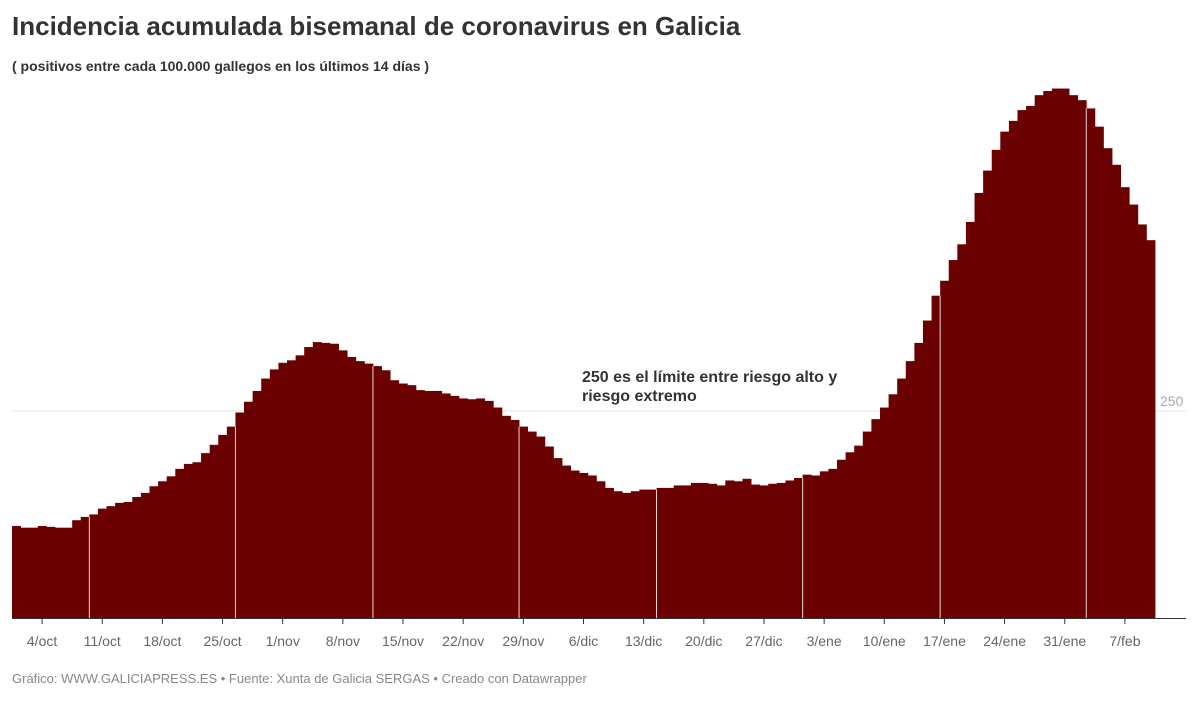 The image size is (1199, 709). Describe the element at coordinates (16, 572) in the screenshot. I see `bar-1/oct` at that location.